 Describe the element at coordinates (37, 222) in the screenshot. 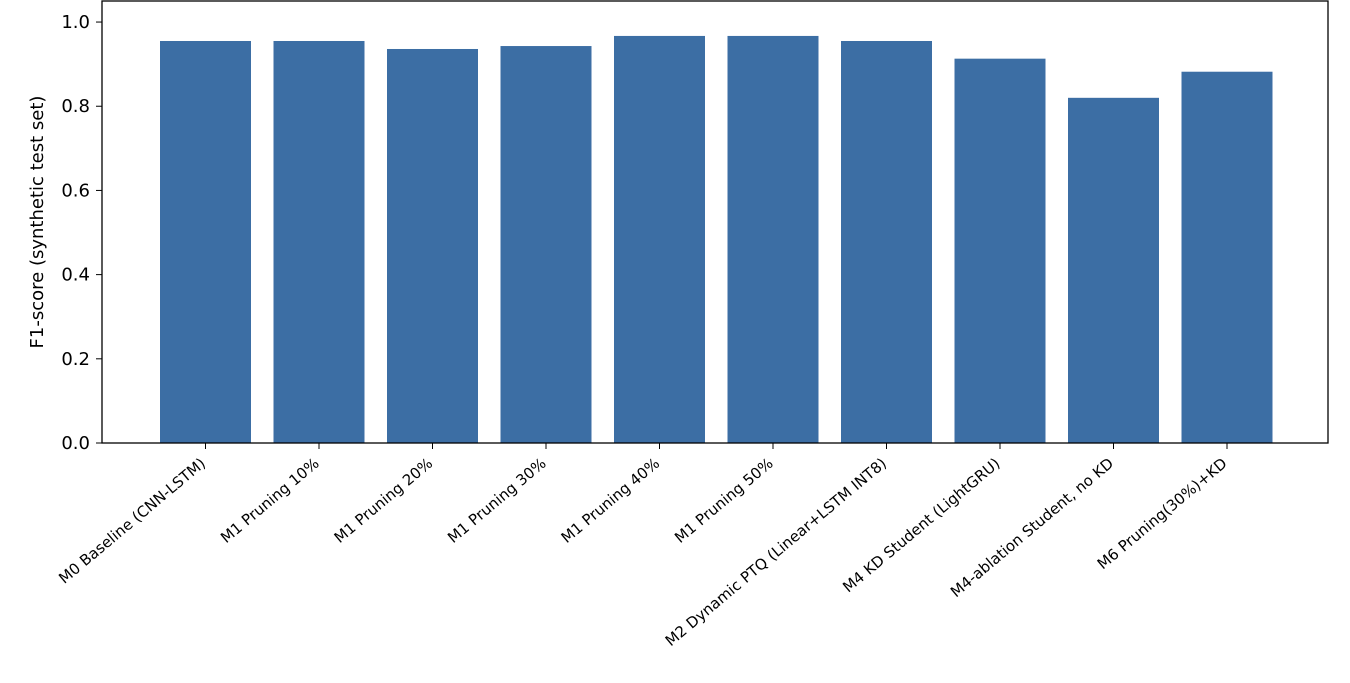

I see `y-axis-label: F1-score (synthetic test set)` at that location.